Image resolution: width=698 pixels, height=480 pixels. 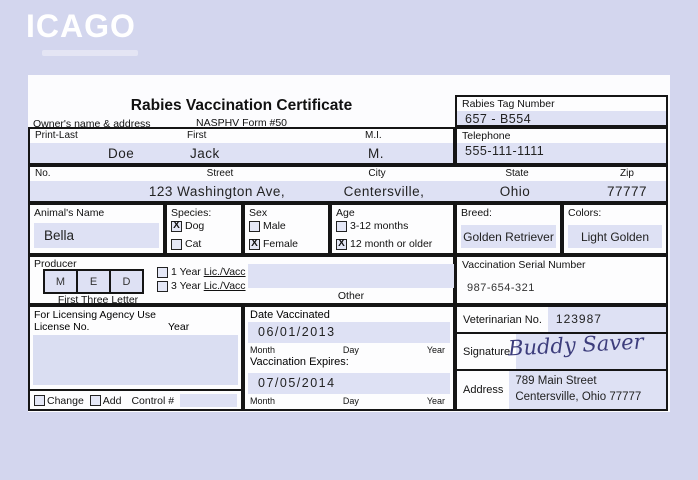 I want to click on rabies-tag-label: Rabies Tag Number, so click(x=508, y=104).